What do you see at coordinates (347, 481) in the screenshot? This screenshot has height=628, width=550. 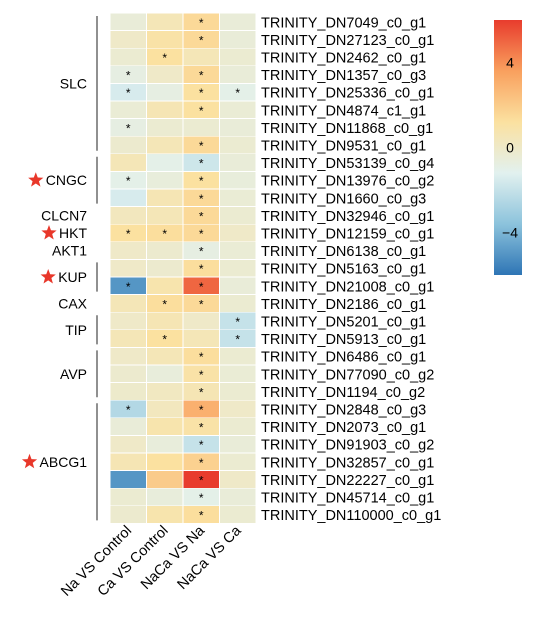 I see `gene-label: TRINITY_DN22227_c0_g1` at bounding box center [347, 481].